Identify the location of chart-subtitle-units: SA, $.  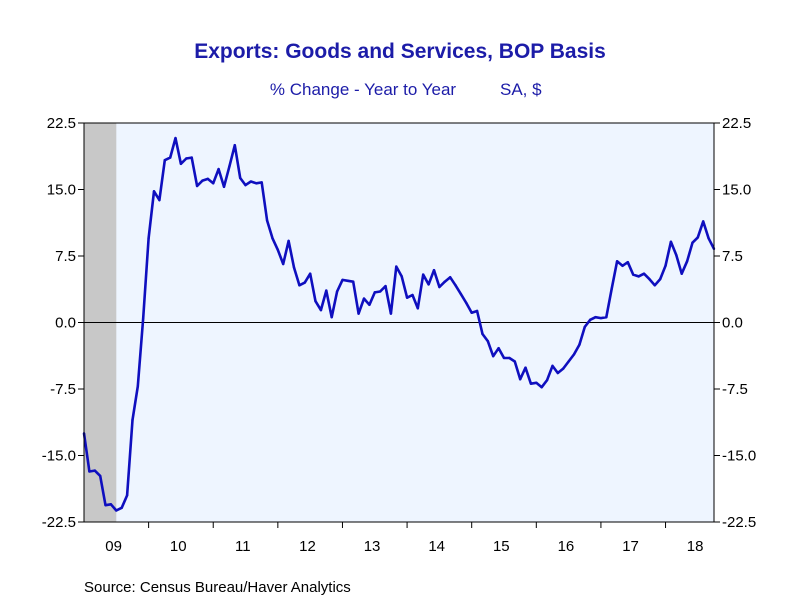
(521, 89).